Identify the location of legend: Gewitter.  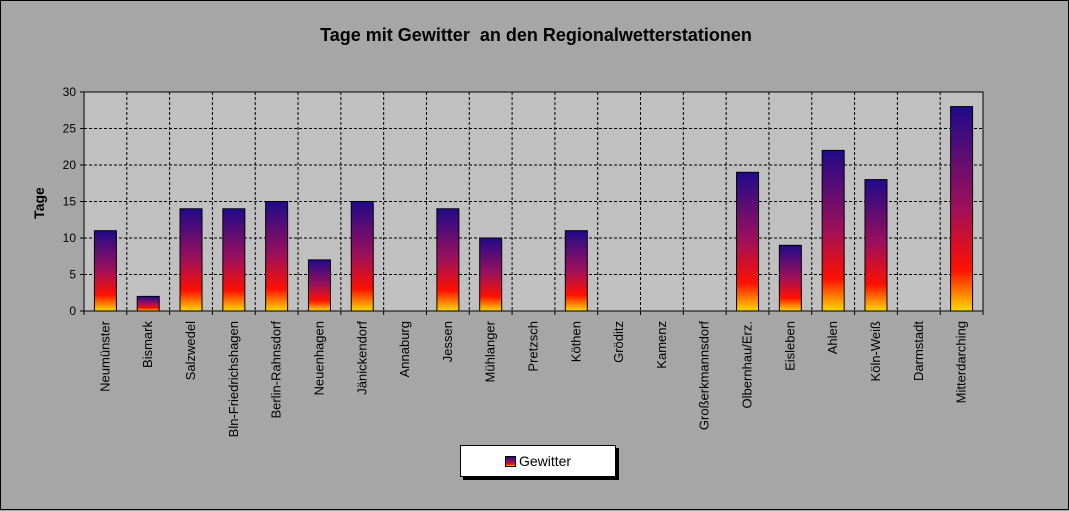
(538, 461).